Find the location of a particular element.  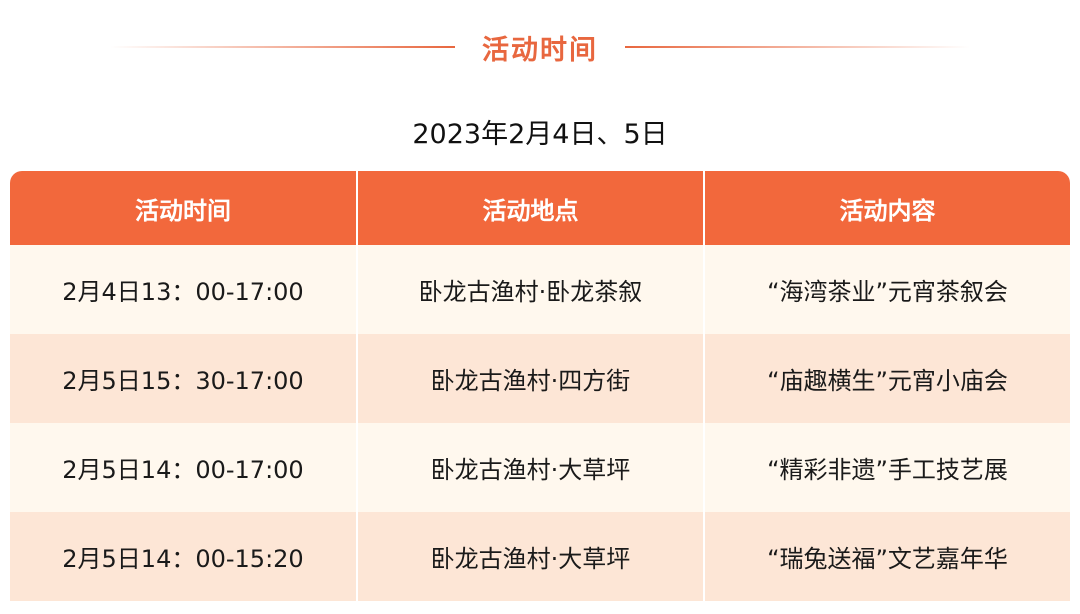

cell-time: 2月5日14：00-17:00 is located at coordinates (184, 467).